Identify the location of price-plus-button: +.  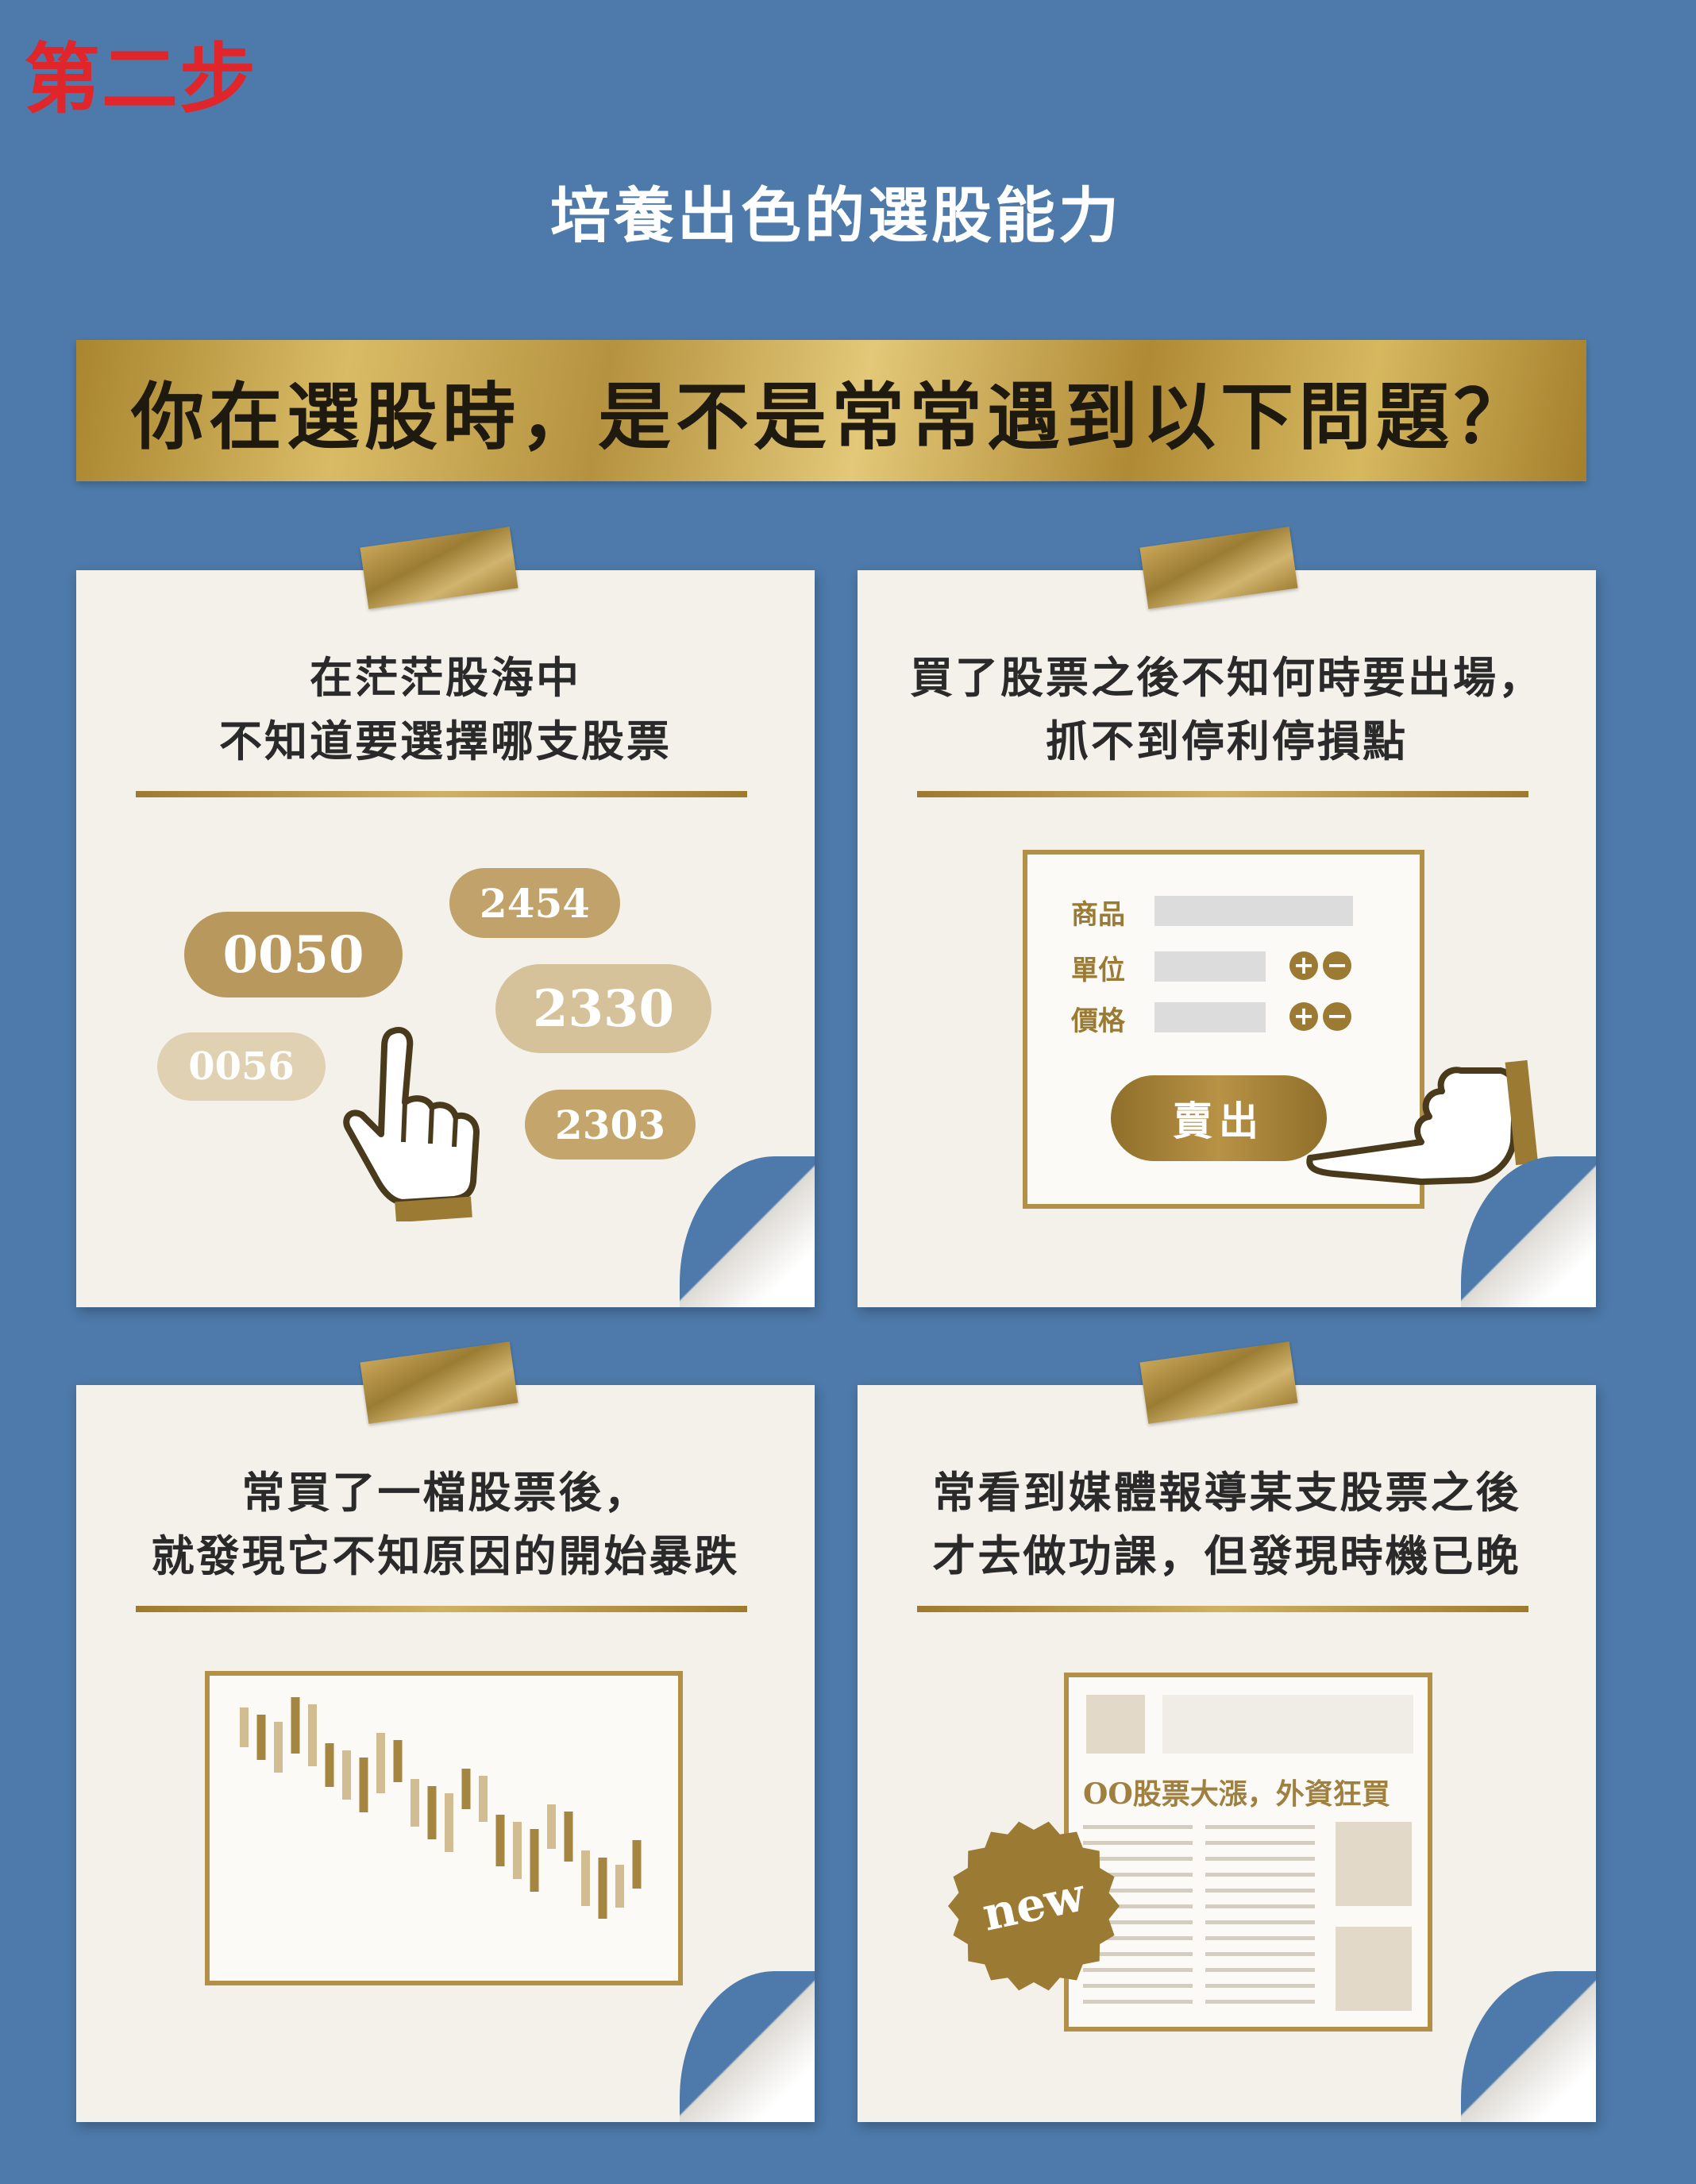
(1304, 1017).